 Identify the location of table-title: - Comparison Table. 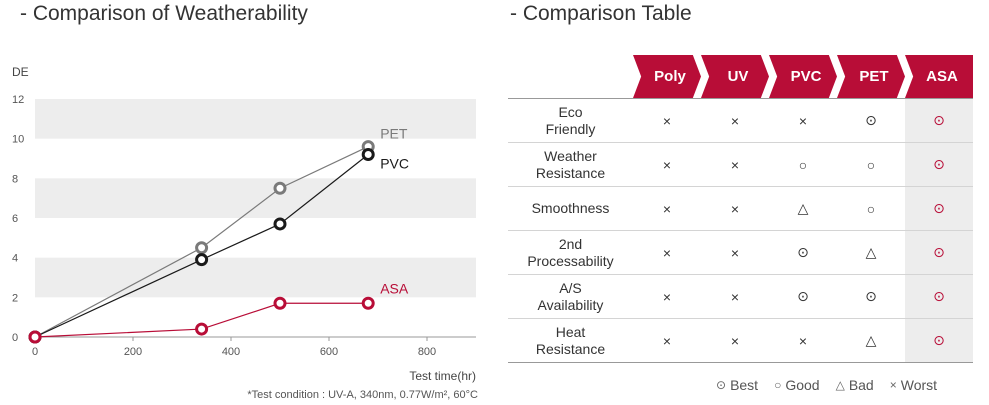
(601, 13).